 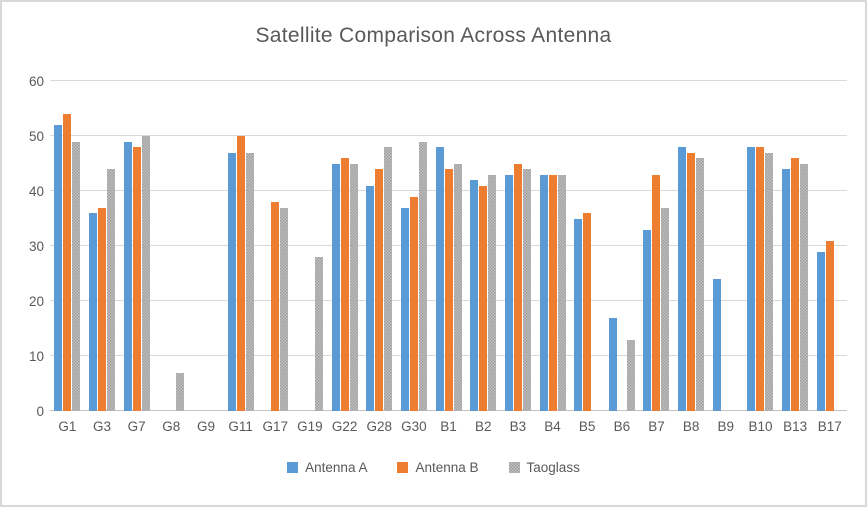 I want to click on bar-b1-taoglass, so click(x=457, y=287).